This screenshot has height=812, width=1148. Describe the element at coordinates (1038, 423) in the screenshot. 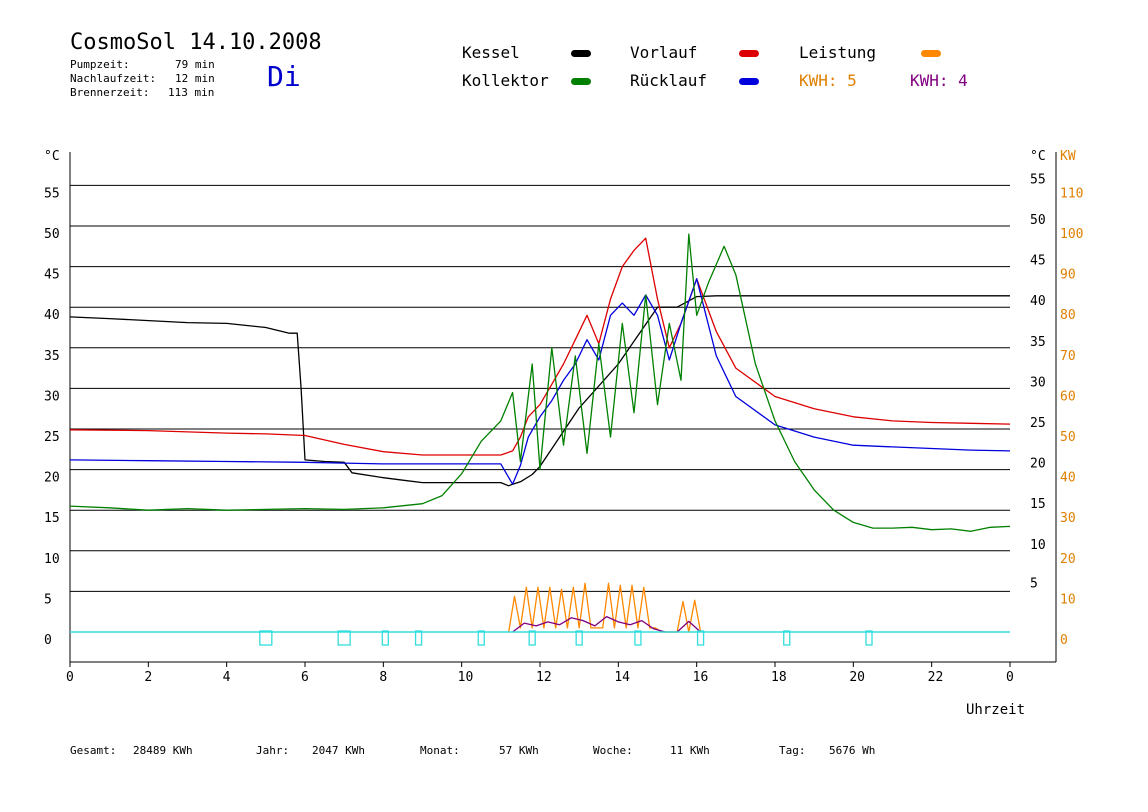

I see `y-tick-right: 25` at that location.